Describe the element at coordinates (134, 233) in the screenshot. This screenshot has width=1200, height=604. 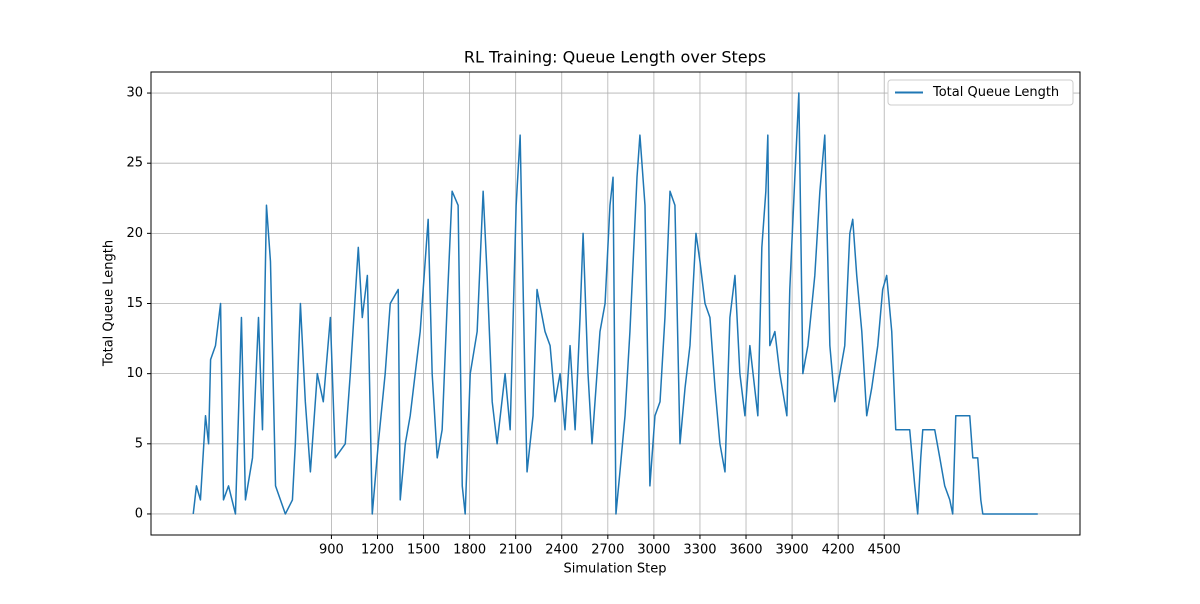
I see `y-tick-label: 20` at that location.